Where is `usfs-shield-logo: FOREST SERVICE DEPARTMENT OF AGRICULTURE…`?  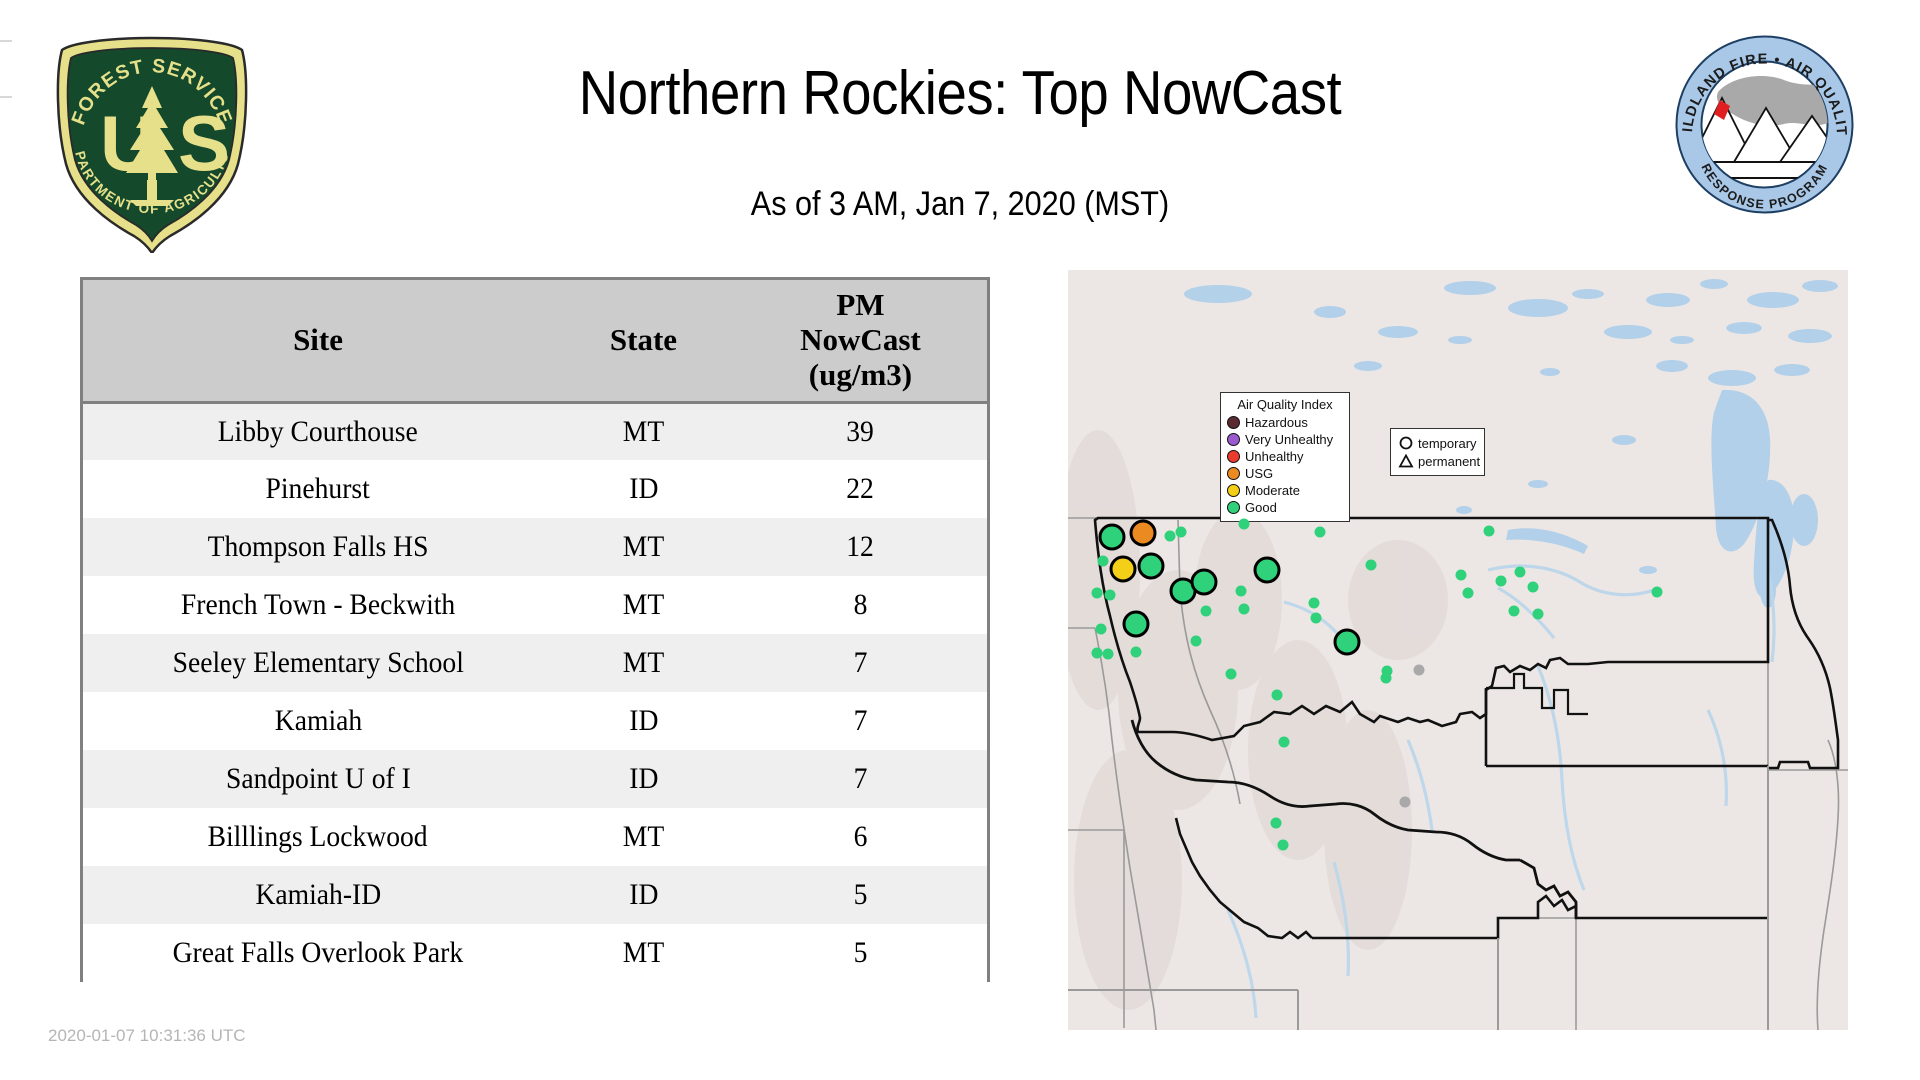 usfs-shield-logo: FOREST SERVICE DEPARTMENT OF AGRICULTURE… is located at coordinates (152, 140).